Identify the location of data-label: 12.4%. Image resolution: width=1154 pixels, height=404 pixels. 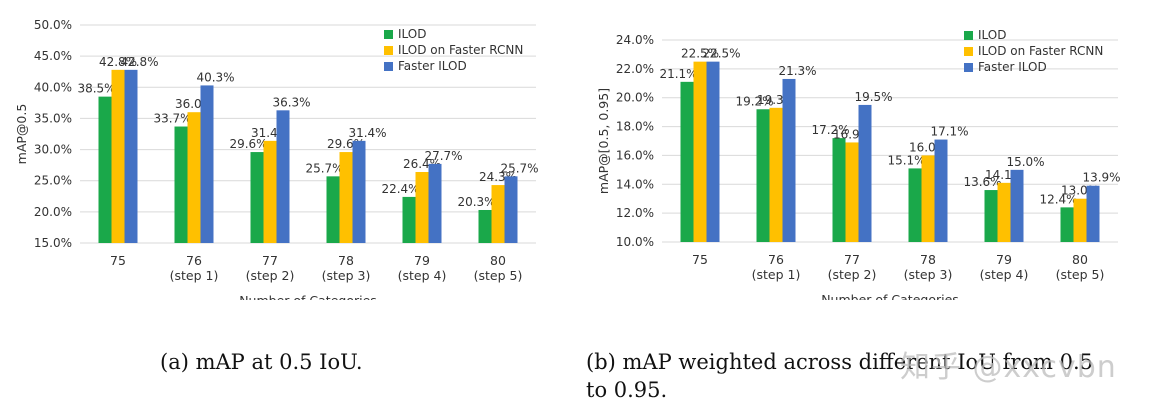
(1058, 199).